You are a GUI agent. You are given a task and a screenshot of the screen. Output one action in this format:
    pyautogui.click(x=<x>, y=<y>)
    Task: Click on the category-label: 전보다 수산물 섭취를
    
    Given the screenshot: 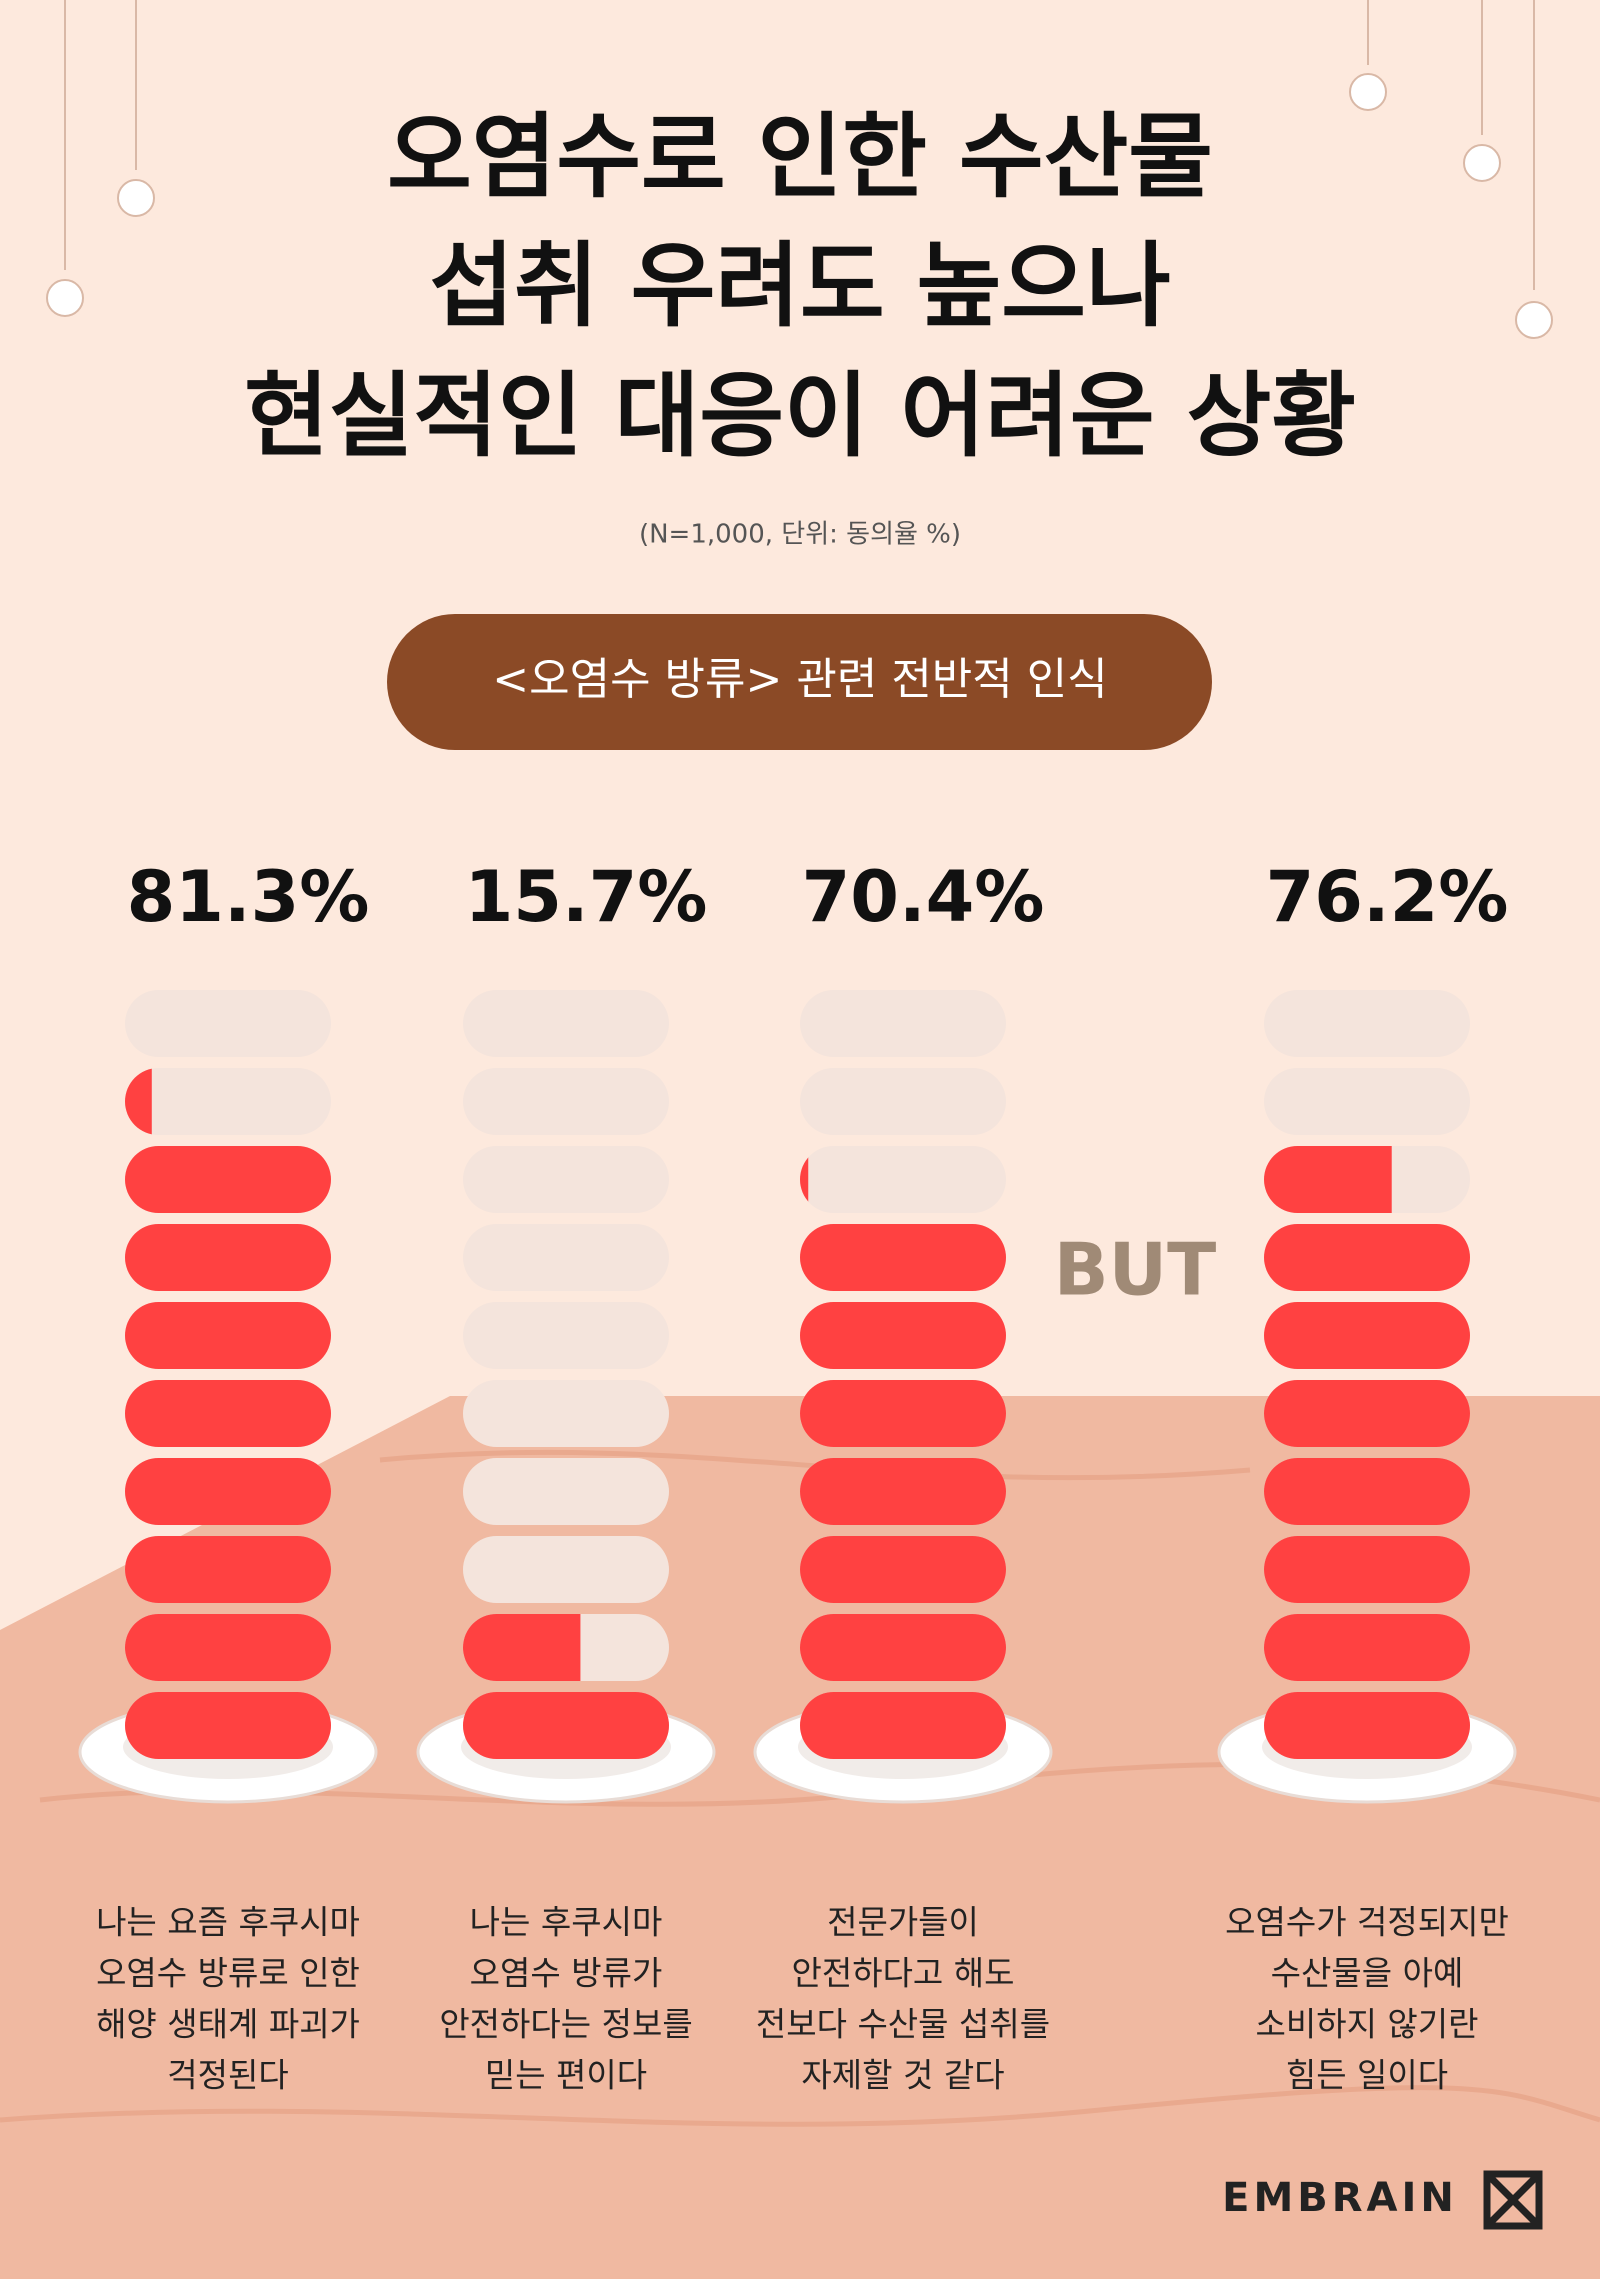 What is the action you would take?
    pyautogui.click(x=903, y=2024)
    